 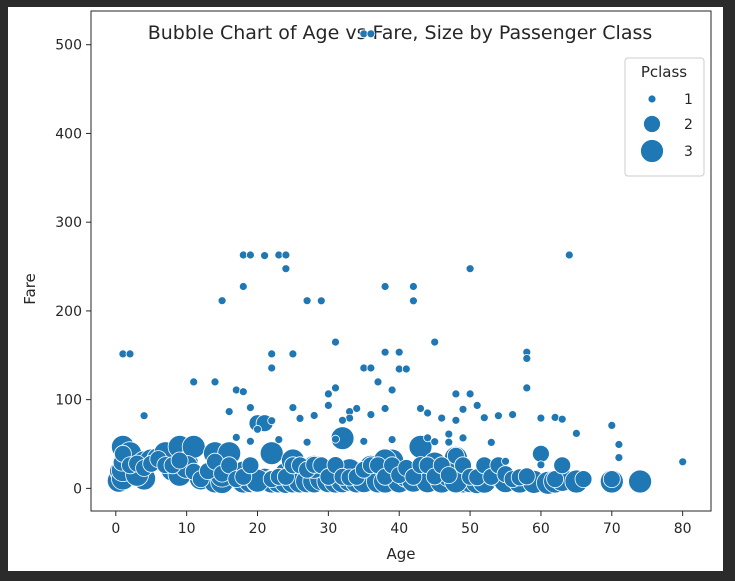 I want to click on y-tick-label: 400, so click(x=68, y=134).